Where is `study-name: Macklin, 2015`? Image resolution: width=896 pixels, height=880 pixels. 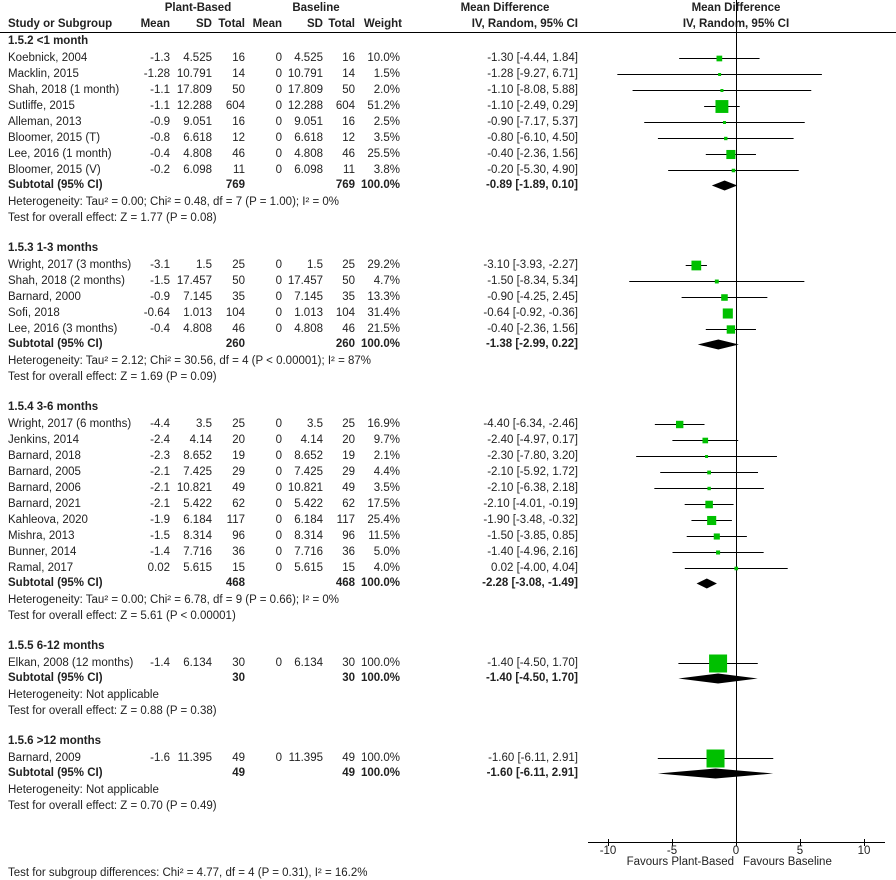
study-name: Macklin, 2015 is located at coordinates (43, 74).